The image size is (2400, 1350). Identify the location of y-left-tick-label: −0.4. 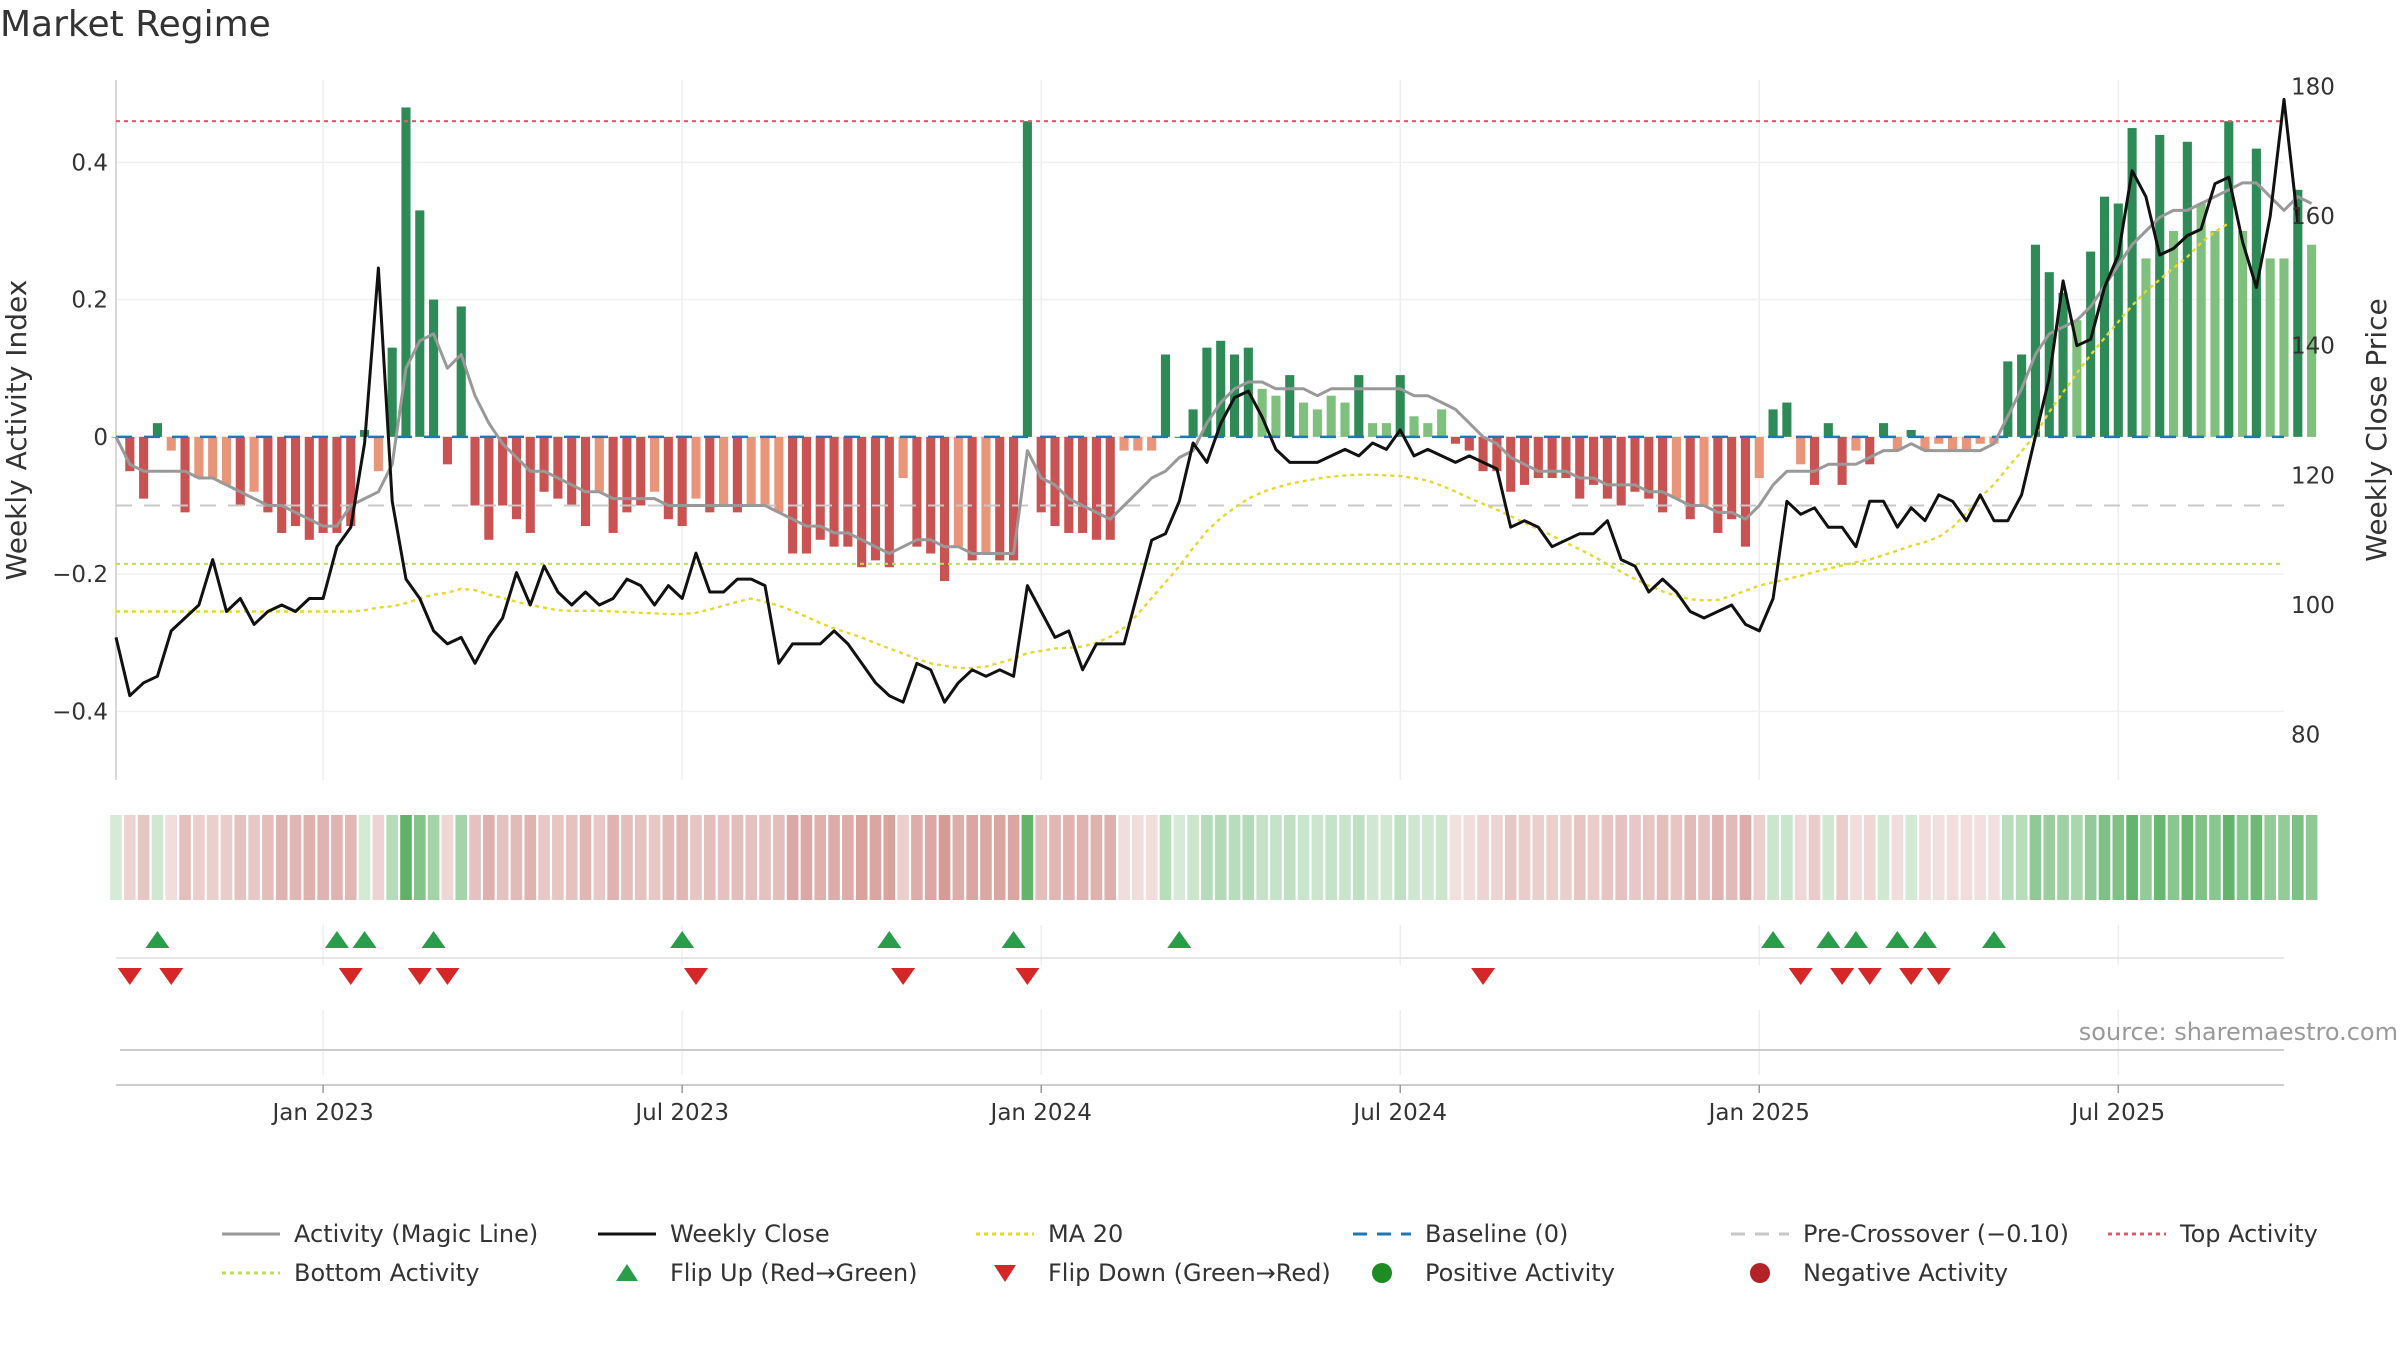
(80, 712).